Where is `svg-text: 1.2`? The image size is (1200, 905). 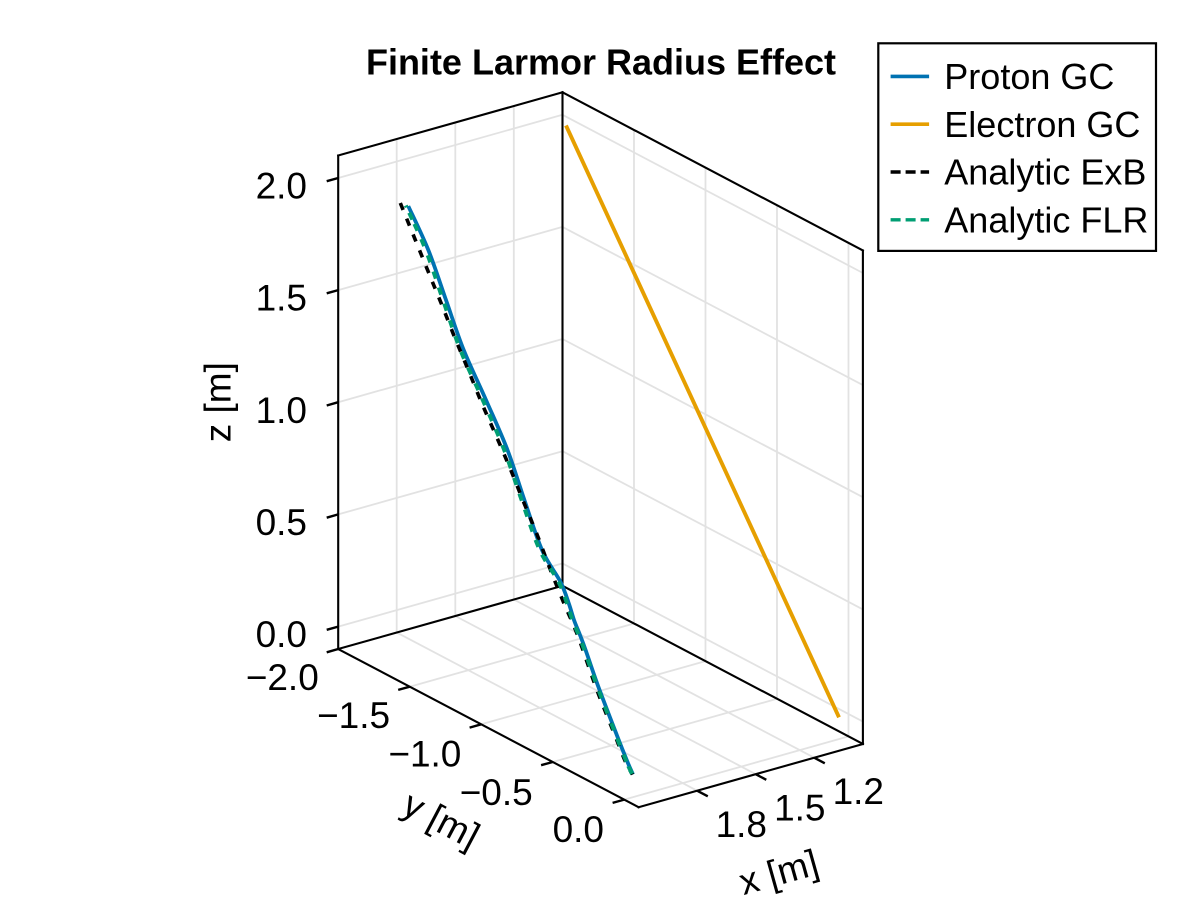 svg-text: 1.2 is located at coordinates (858, 791).